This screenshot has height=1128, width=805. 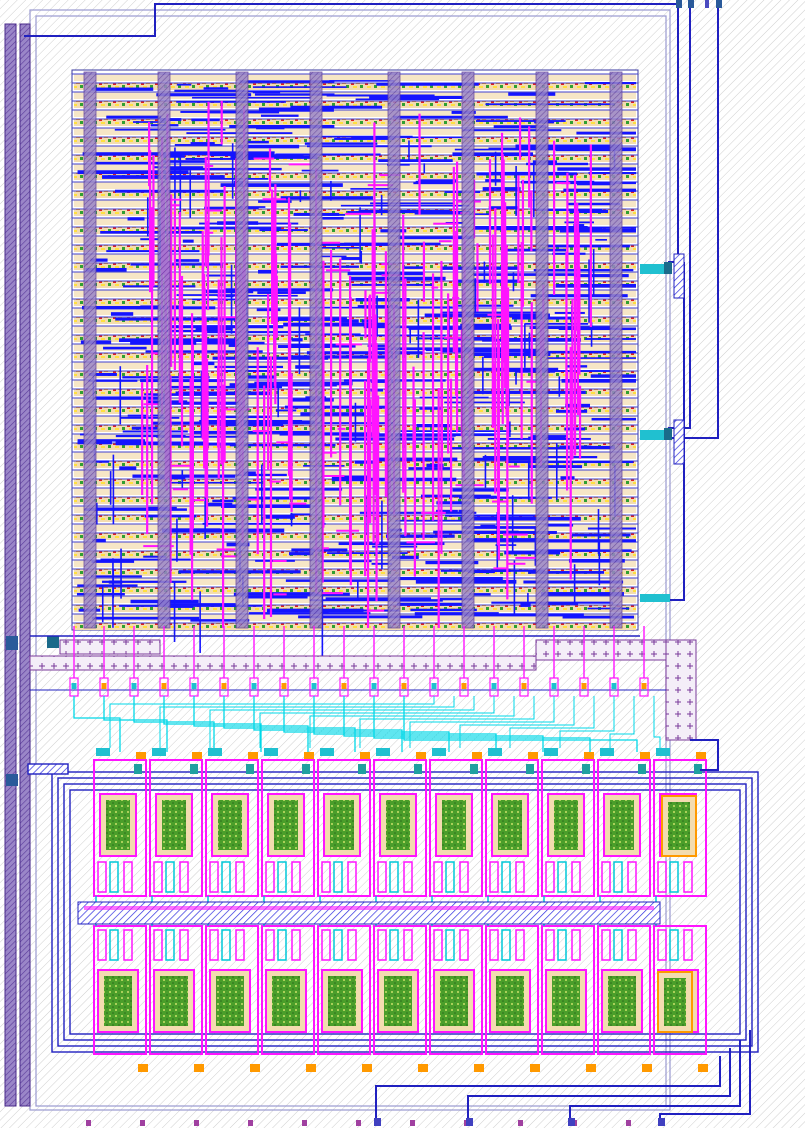 I want to click on lower-device-cell, so click(x=232, y=990).